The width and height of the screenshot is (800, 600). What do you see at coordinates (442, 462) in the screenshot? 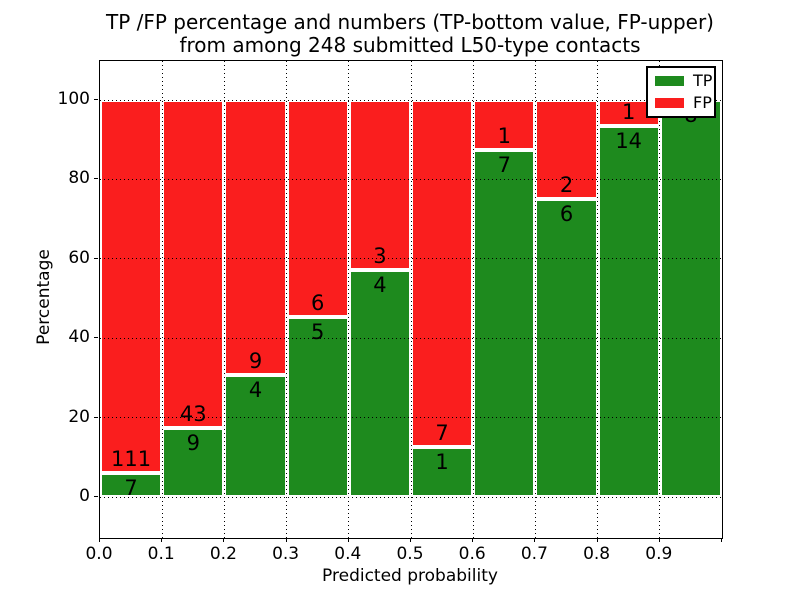
I see `tp-count-label-5: 1` at bounding box center [442, 462].